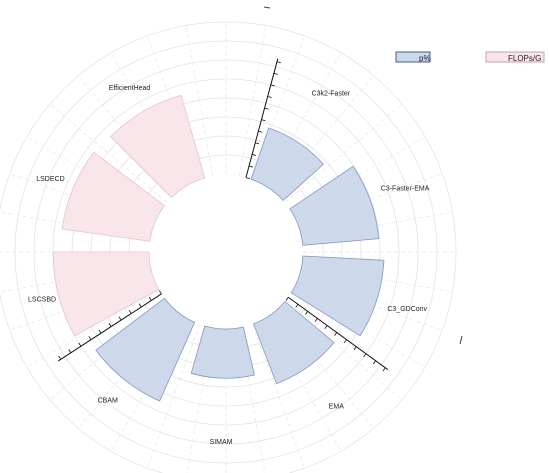  I want to click on legend-swatch-p, so click(413, 57).